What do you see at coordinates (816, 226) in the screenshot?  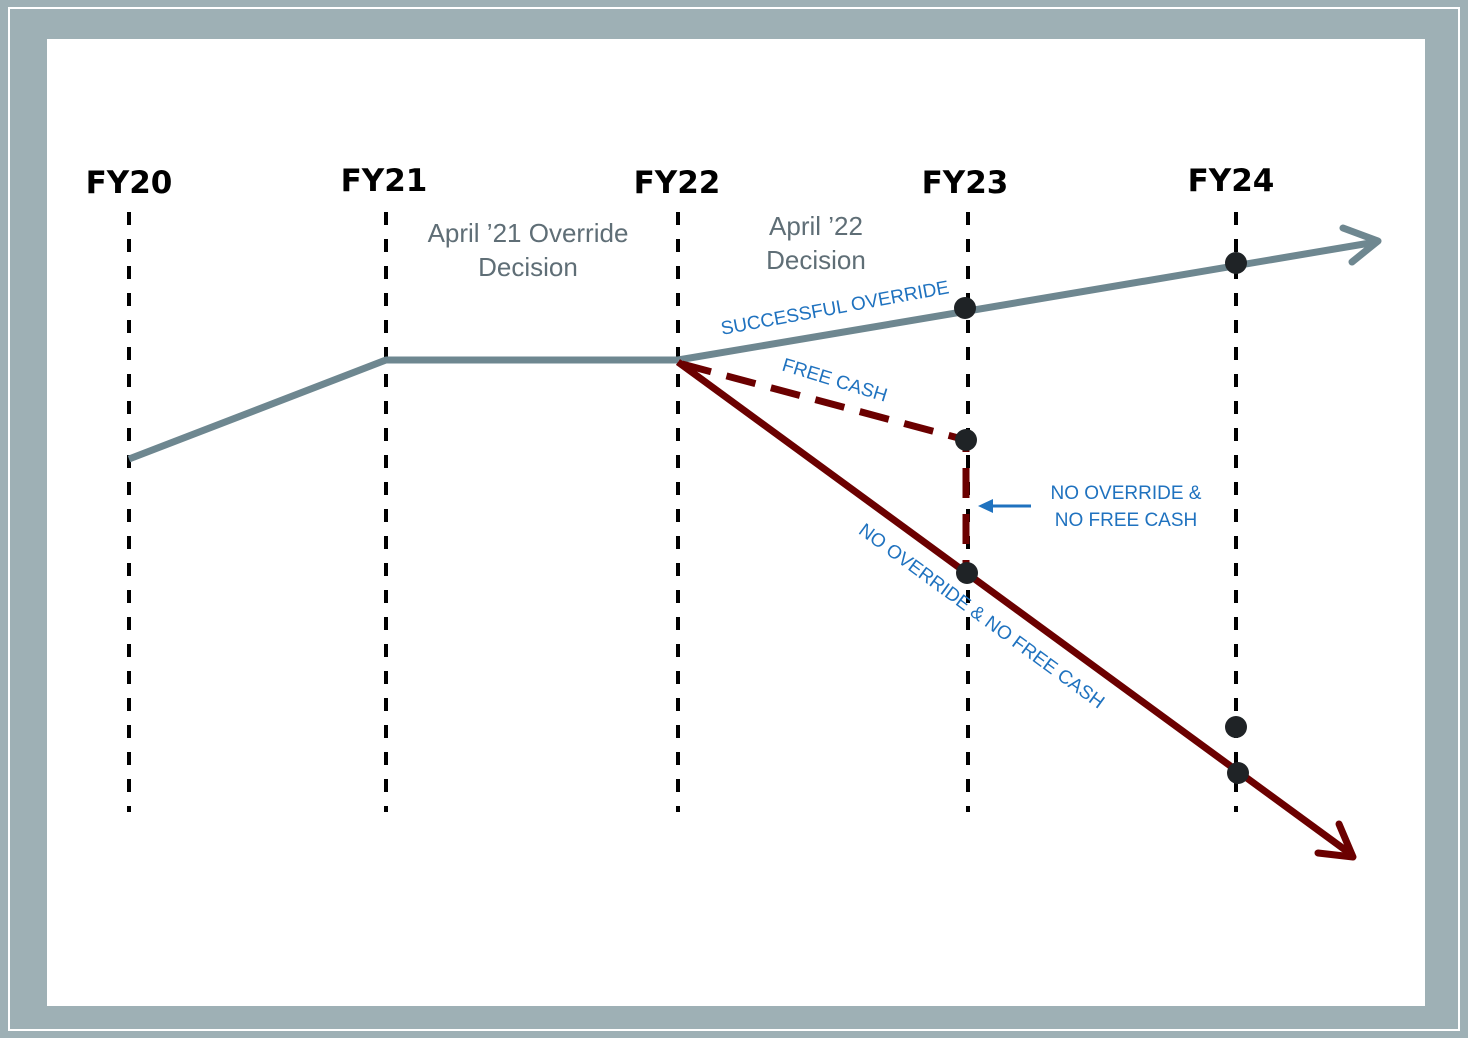 I see `april22-note-line1: April ’22` at bounding box center [816, 226].